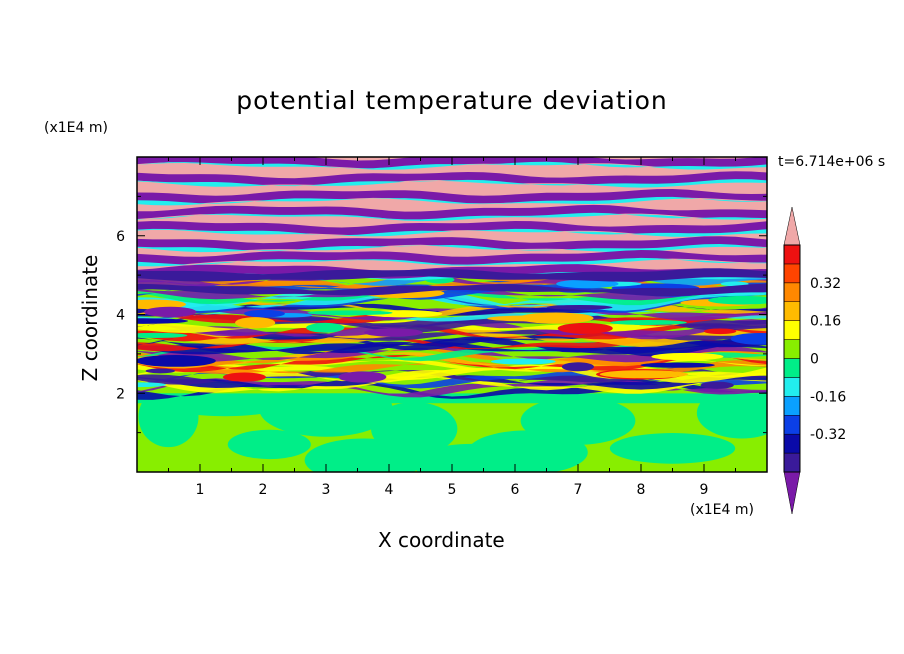  I want to click on x-tick-label: 1, so click(200, 490).